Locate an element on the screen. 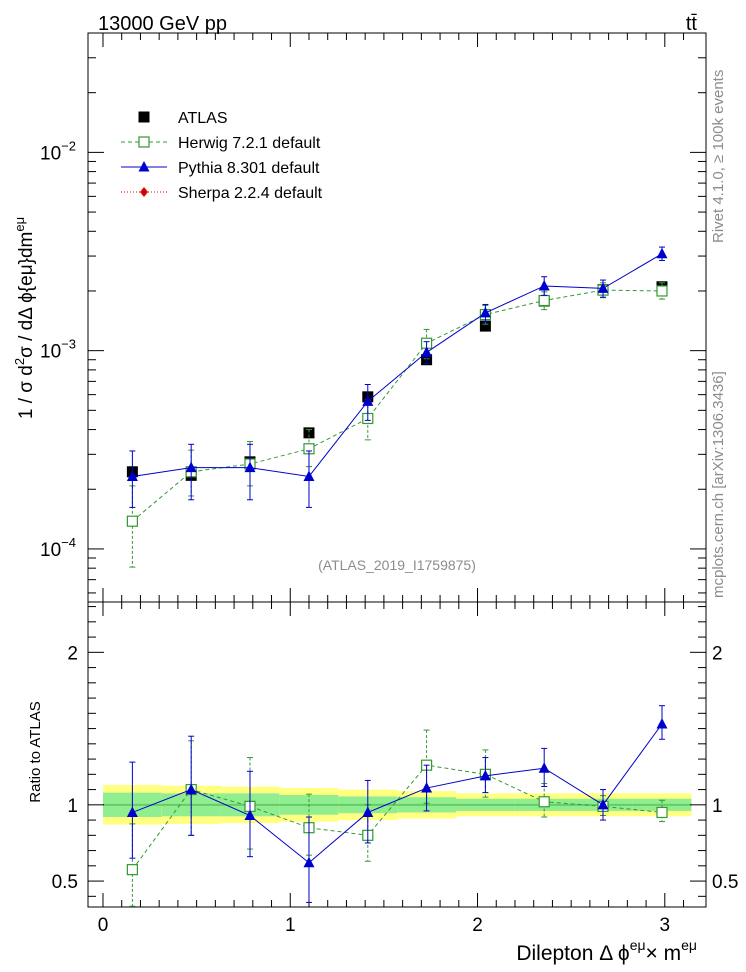 The image size is (746, 972). x-tick-label: 2 is located at coordinates (477, 925).